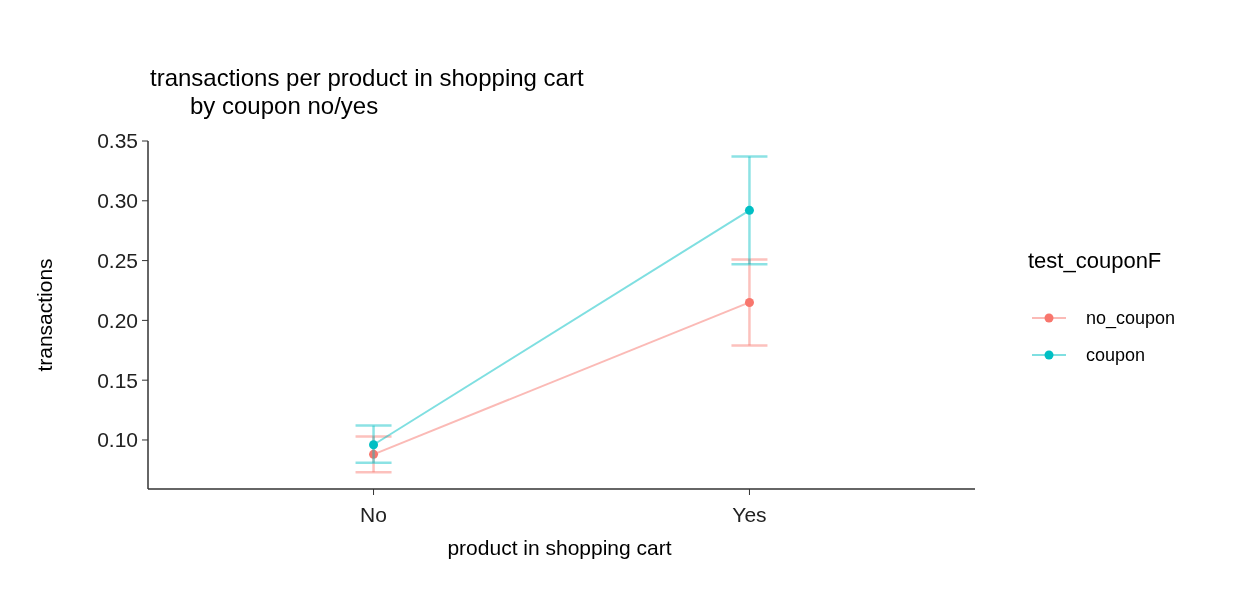 The height and width of the screenshot is (592, 1240). Describe the element at coordinates (117, 440) in the screenshot. I see `y-tick-label: 0.10` at that location.